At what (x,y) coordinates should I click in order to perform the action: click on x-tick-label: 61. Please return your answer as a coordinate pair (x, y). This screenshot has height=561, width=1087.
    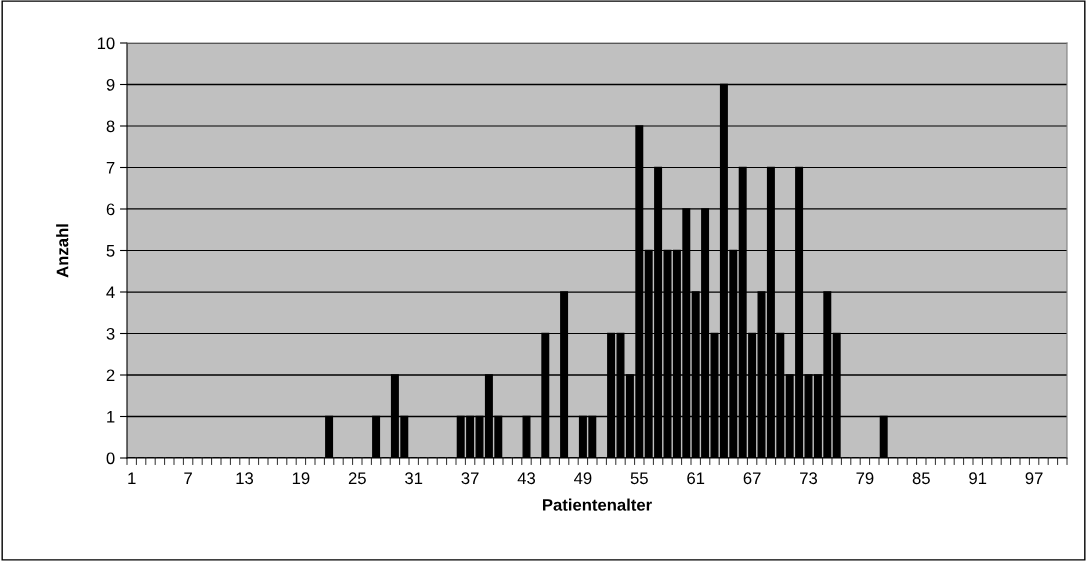
    Looking at the image, I should click on (696, 478).